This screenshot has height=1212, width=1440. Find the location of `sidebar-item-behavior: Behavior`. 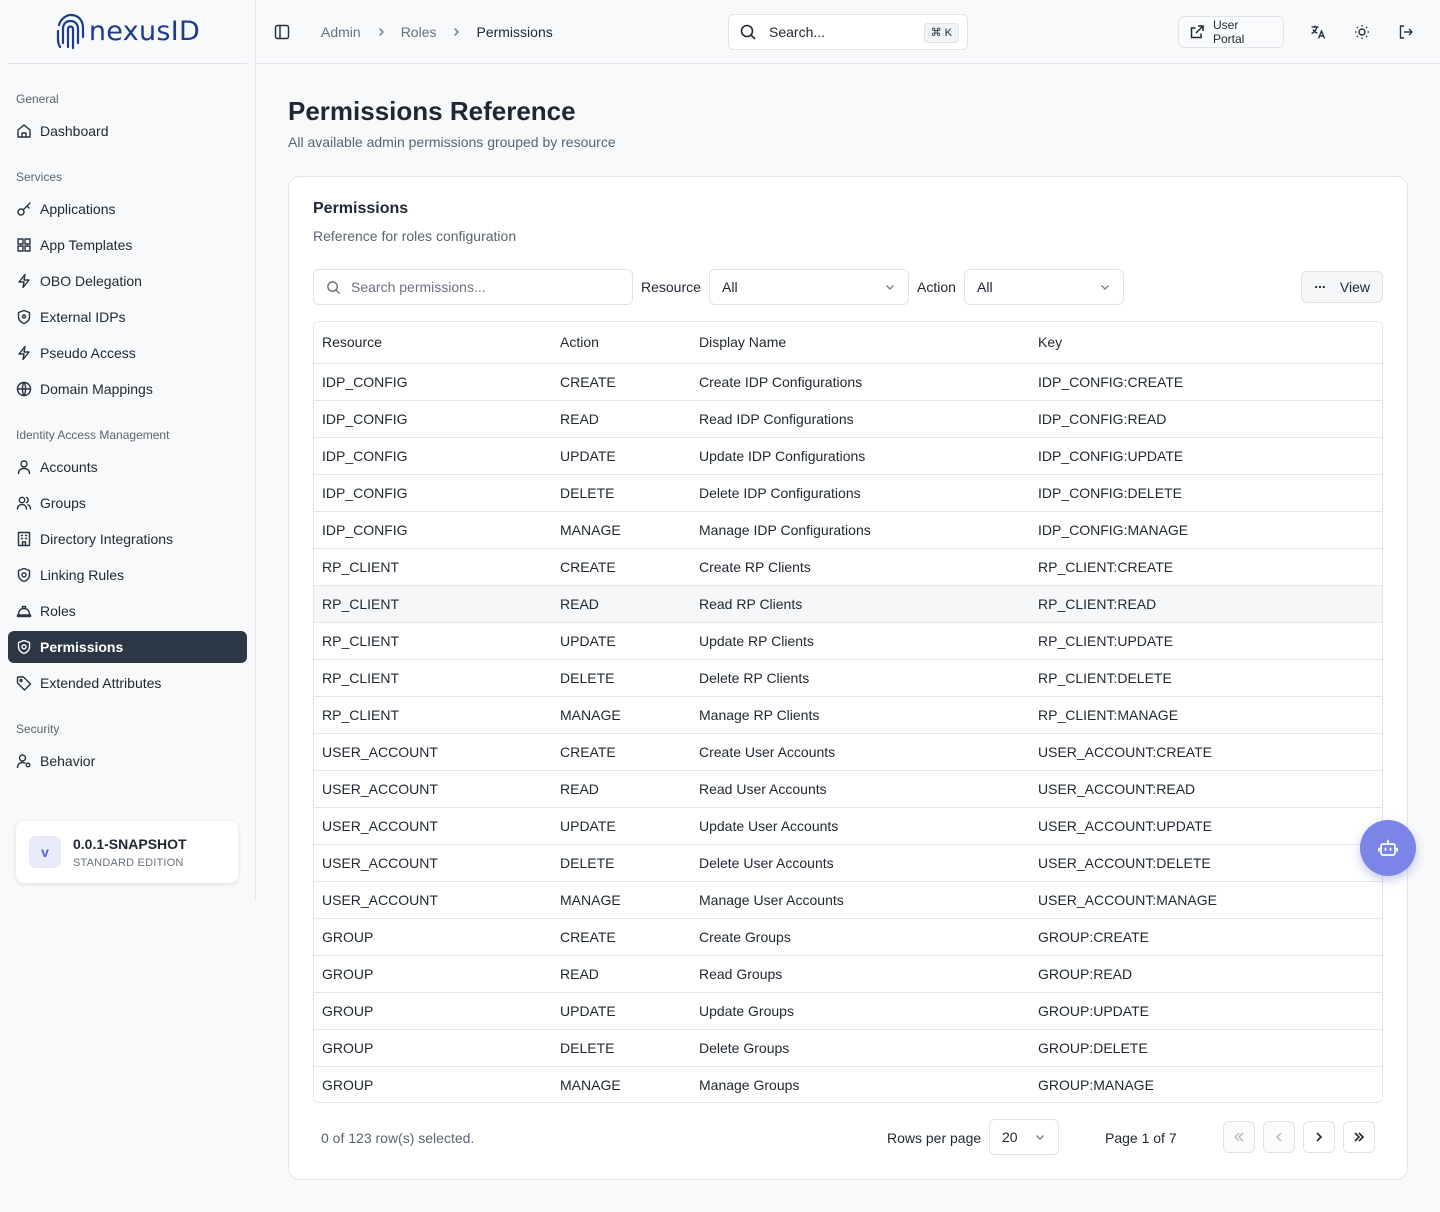

sidebar-item-behavior: Behavior is located at coordinates (127, 761).